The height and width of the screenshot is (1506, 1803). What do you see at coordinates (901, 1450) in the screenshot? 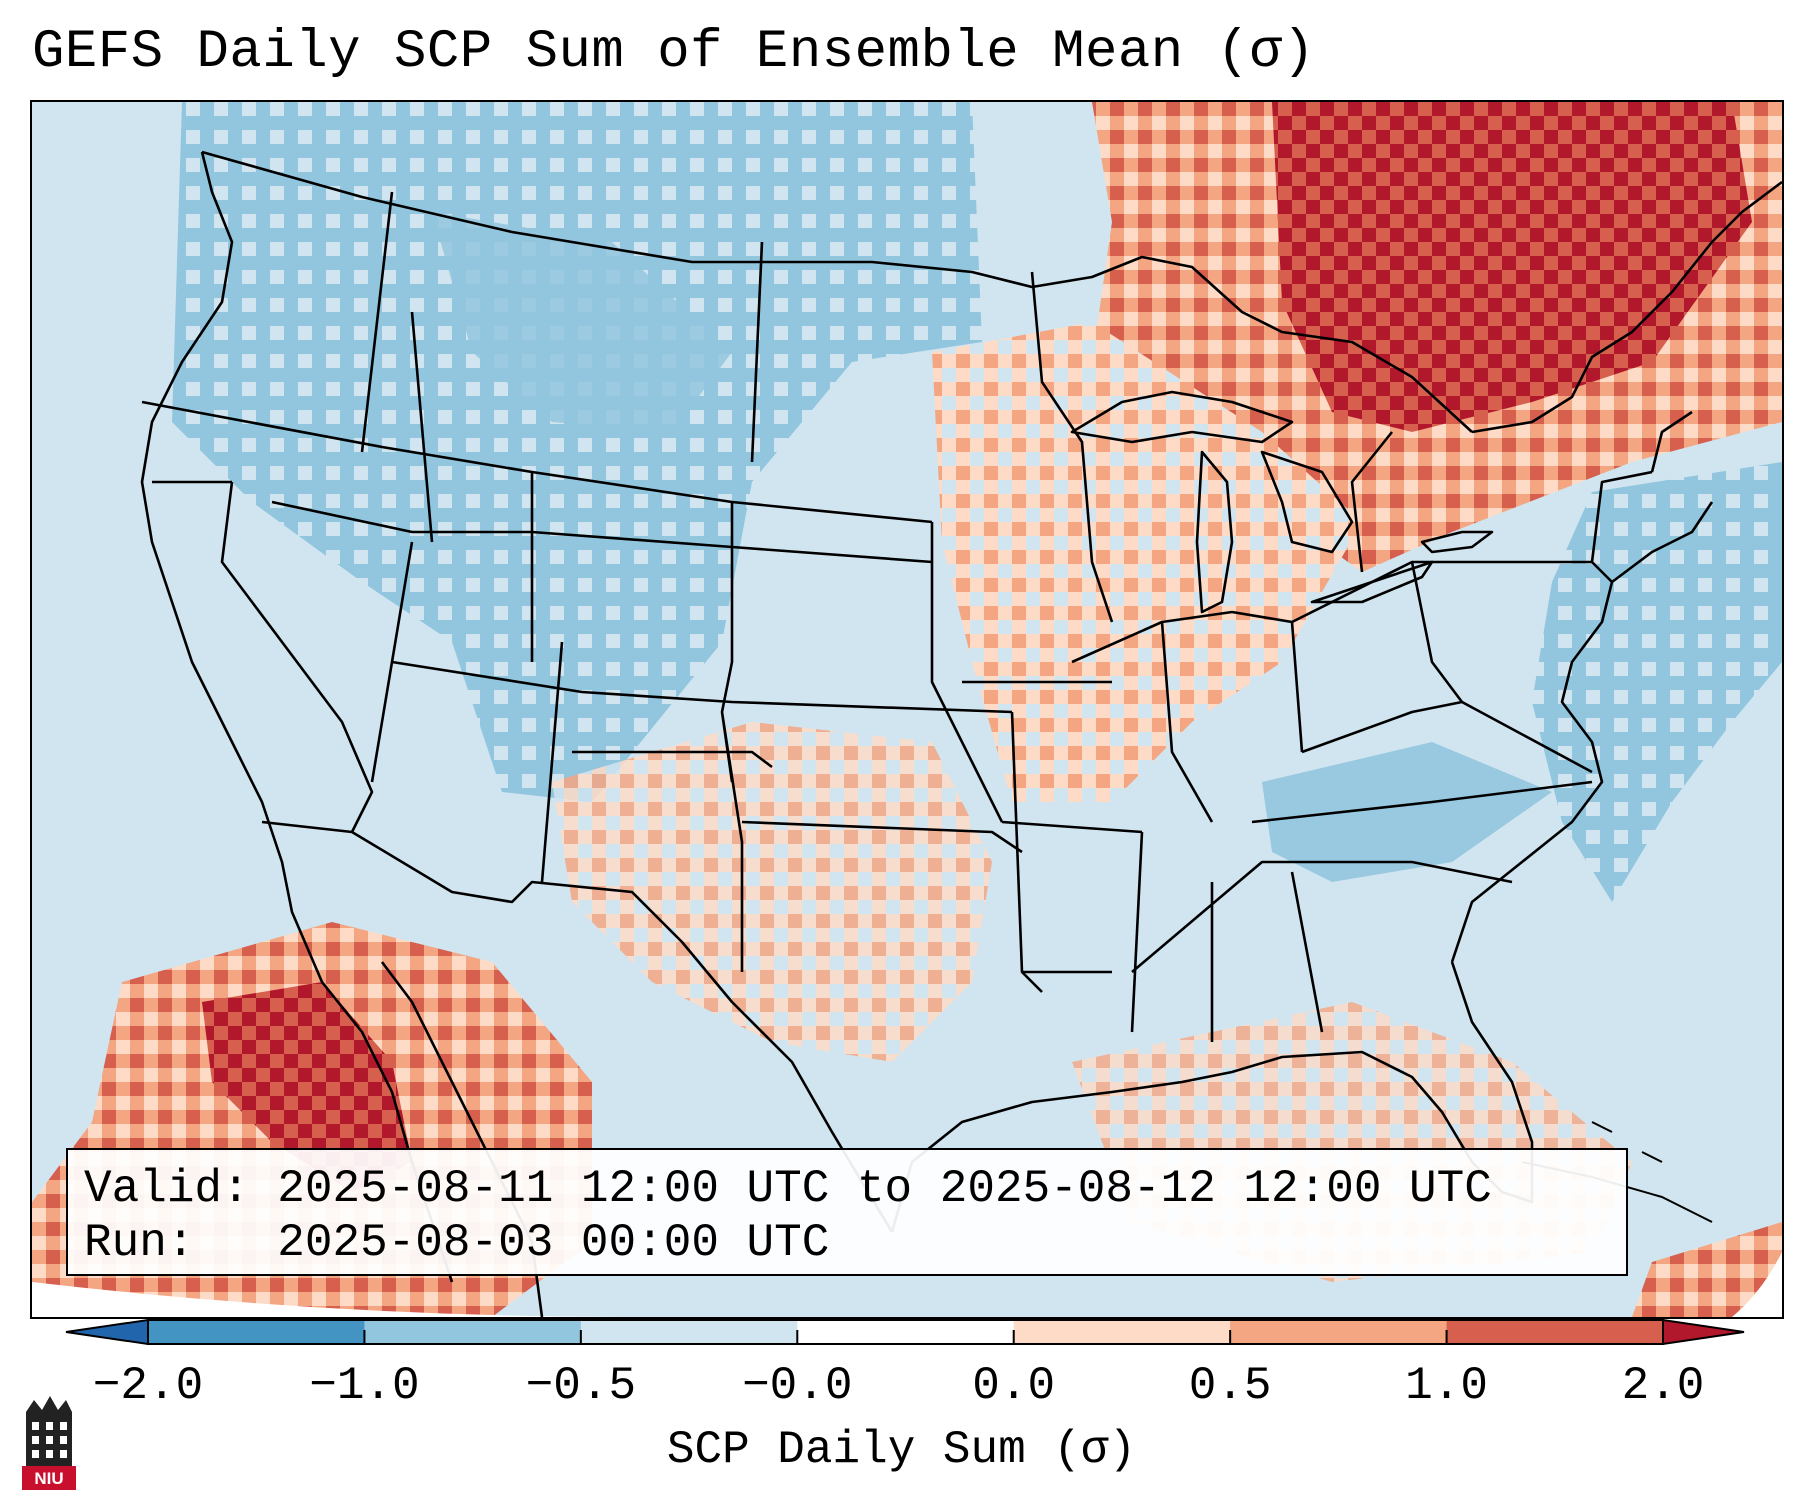
I see `colorbar-label: SCP Daily Sum (σ)` at bounding box center [901, 1450].